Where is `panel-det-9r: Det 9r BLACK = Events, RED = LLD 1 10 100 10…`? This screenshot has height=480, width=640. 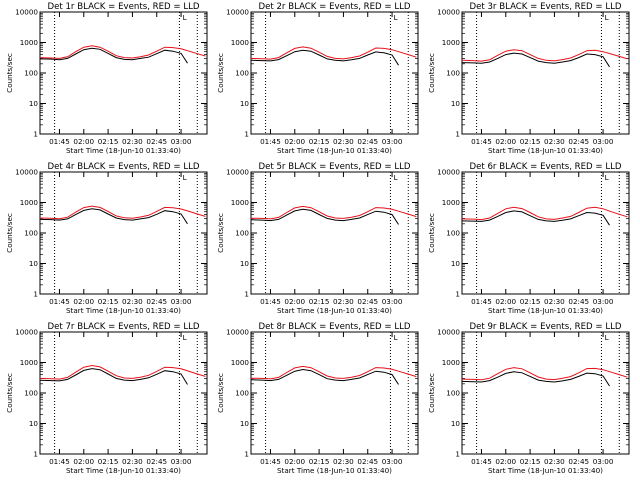 panel-det-9r: Det 9r BLACK = Events, RED = LLD 1 10 100 10… is located at coordinates (528, 398).